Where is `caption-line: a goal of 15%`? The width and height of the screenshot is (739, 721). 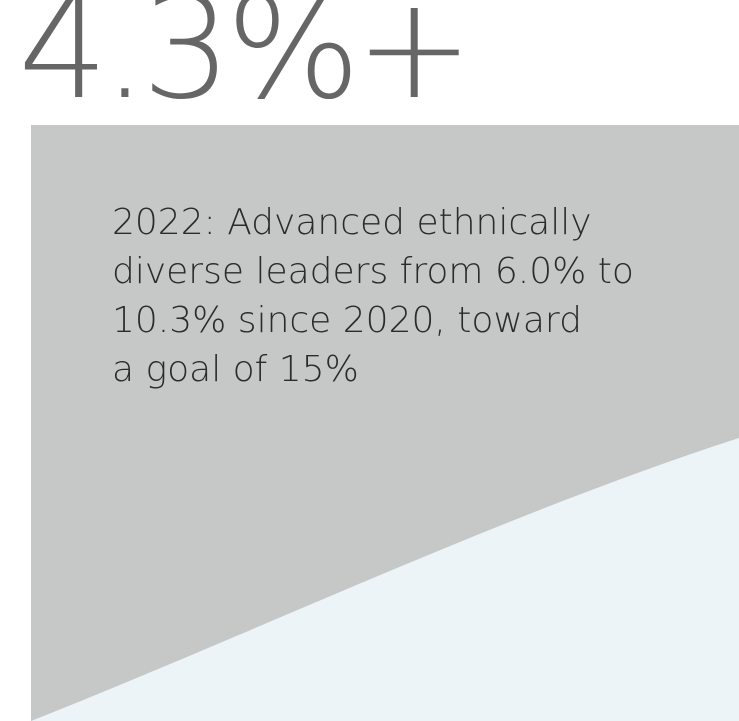
caption-line: a goal of 15% is located at coordinates (235, 369).